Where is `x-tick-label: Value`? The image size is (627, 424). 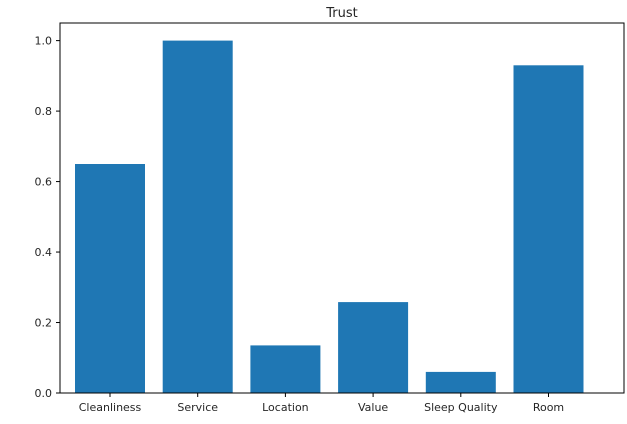 x-tick-label: Value is located at coordinates (373, 407).